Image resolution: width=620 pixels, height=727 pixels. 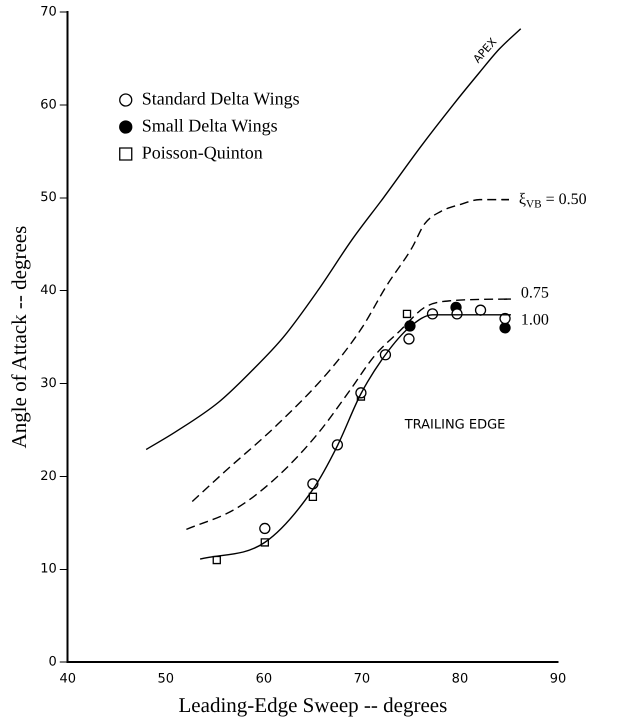 What do you see at coordinates (202, 152) in the screenshot?
I see `legend-label: Poisson-Quinton` at bounding box center [202, 152].